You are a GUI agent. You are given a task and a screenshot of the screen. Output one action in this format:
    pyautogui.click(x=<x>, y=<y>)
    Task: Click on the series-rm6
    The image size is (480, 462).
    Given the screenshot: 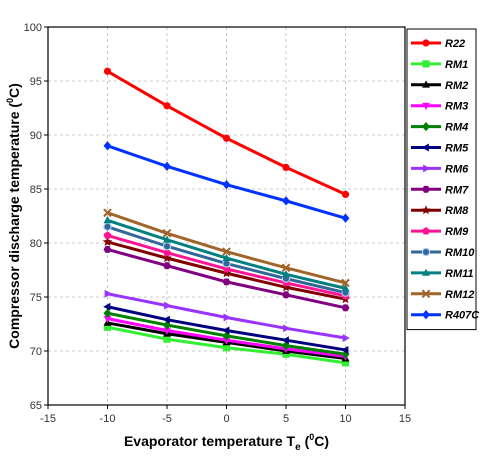 What is the action you would take?
    pyautogui.click(x=227, y=315)
    